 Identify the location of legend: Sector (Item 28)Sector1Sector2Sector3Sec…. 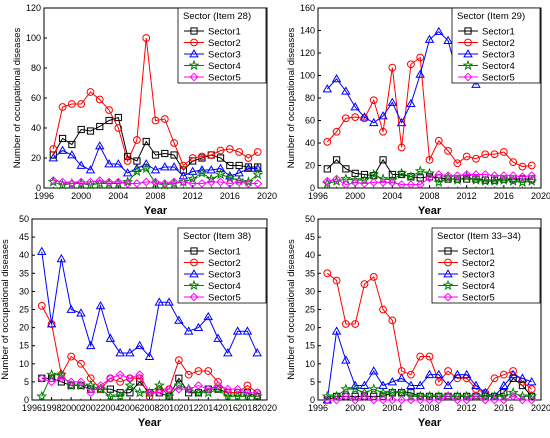
(222, 45).